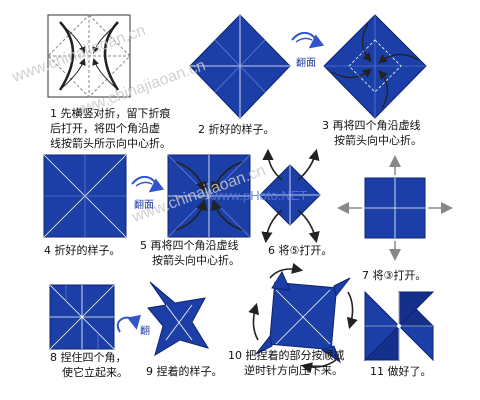 The width and height of the screenshot is (480, 400). I want to click on watermark-4: www.pHoto.NET, so click(260, 195).